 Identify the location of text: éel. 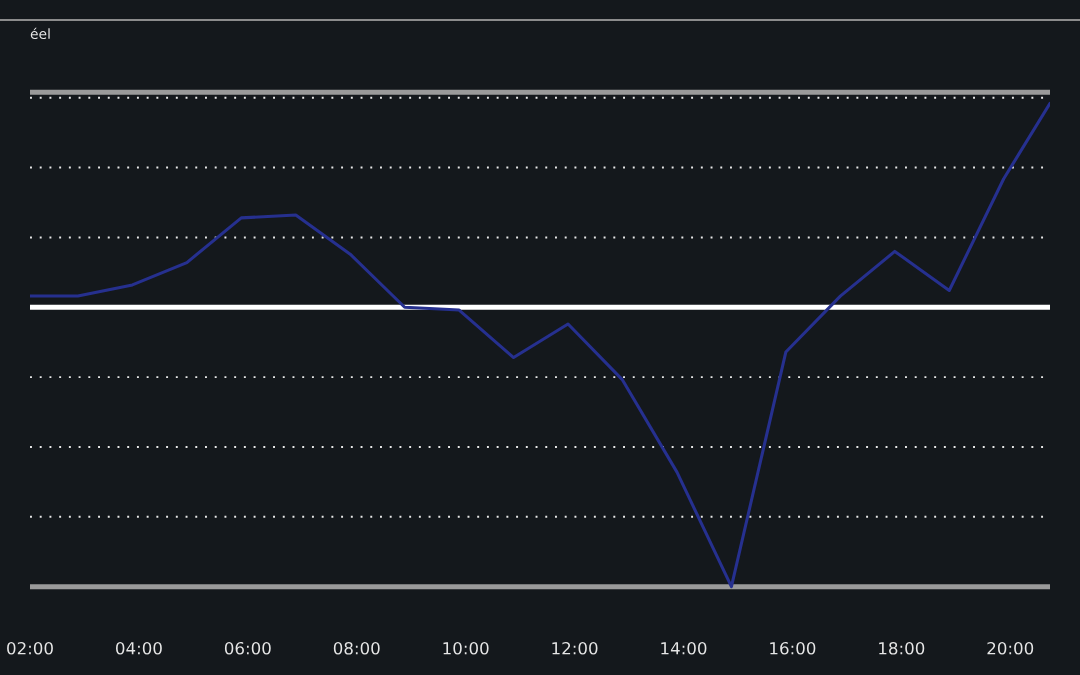
(40, 33).